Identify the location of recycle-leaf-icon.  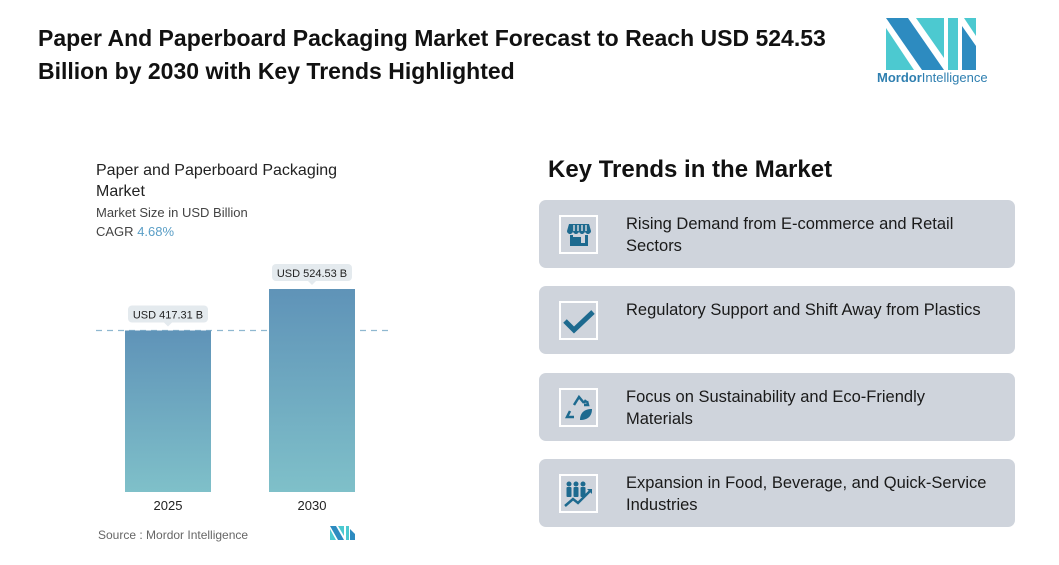
(578, 407).